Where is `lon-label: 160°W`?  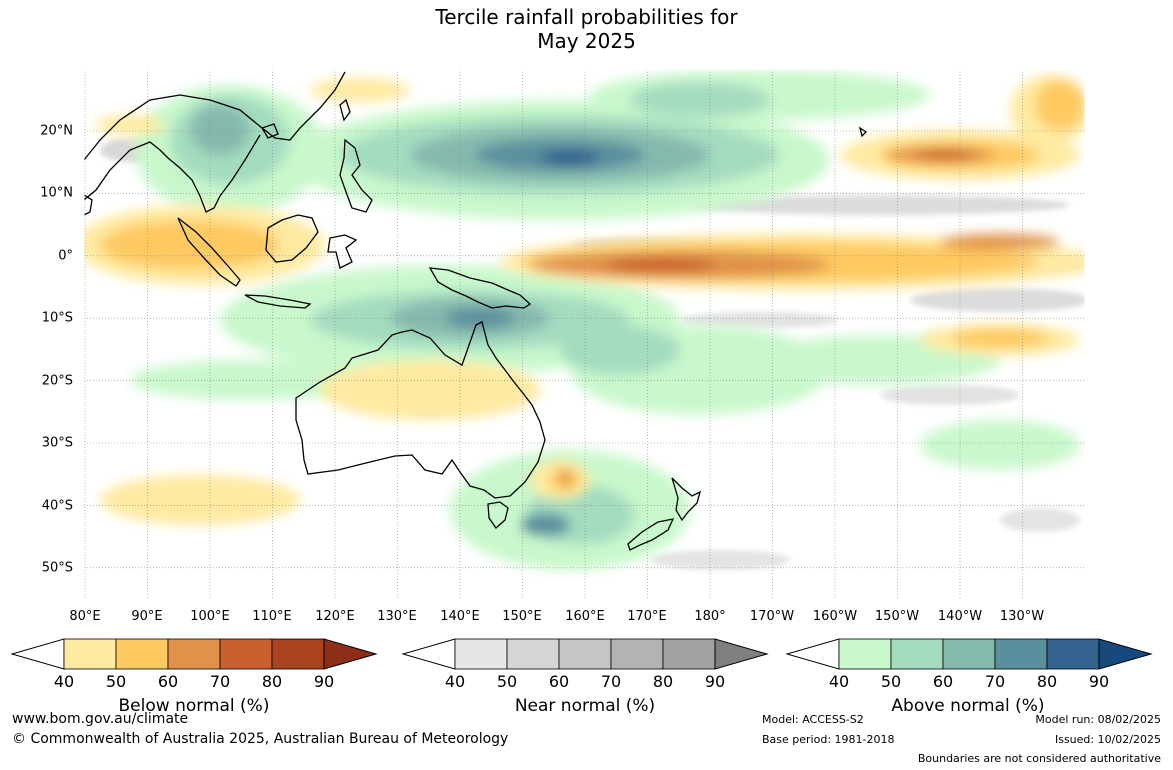 lon-label: 160°W is located at coordinates (835, 616).